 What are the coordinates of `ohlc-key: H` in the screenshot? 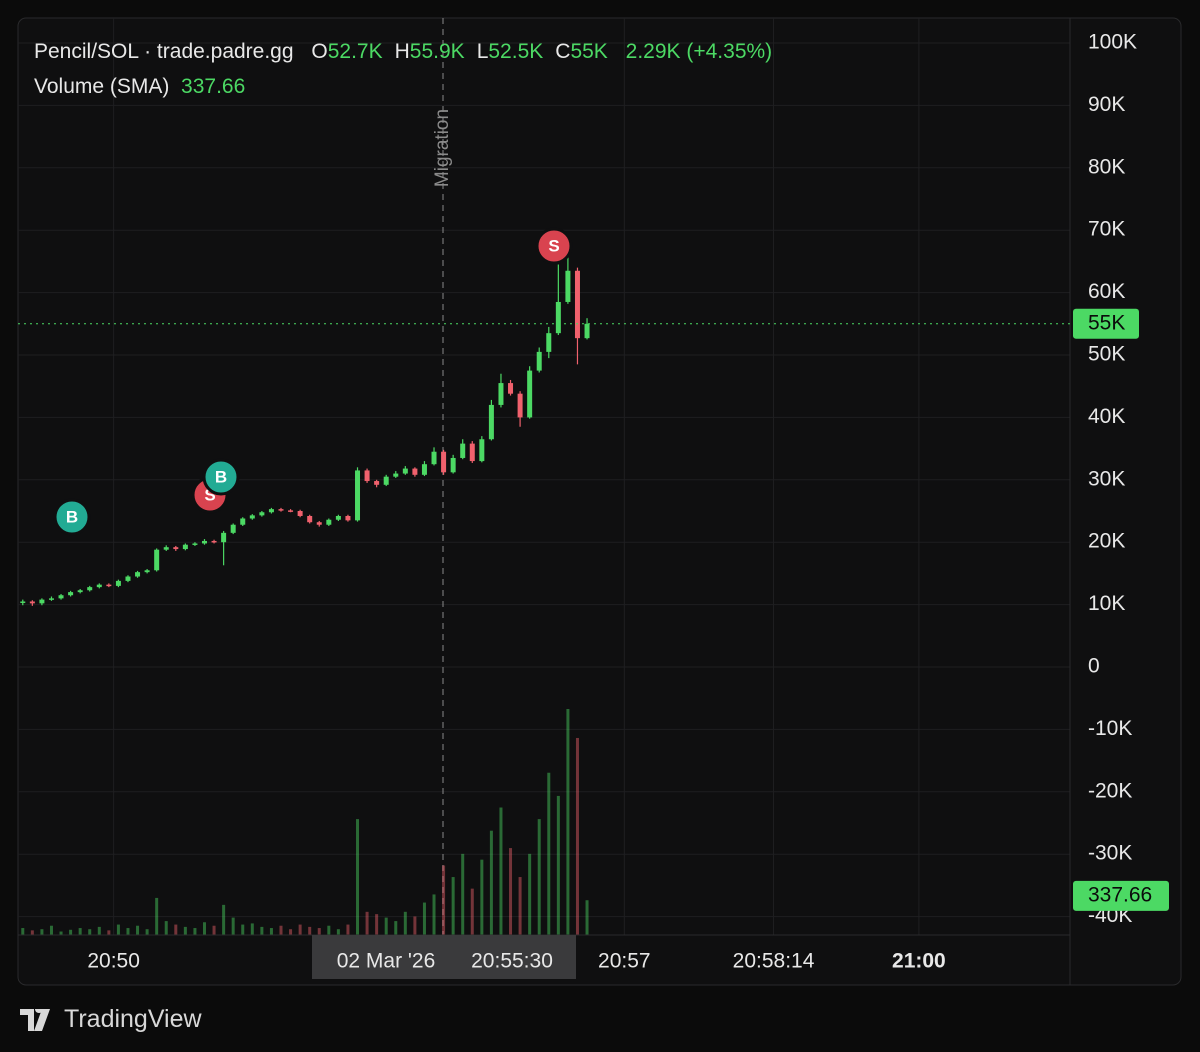 It's located at (402, 51).